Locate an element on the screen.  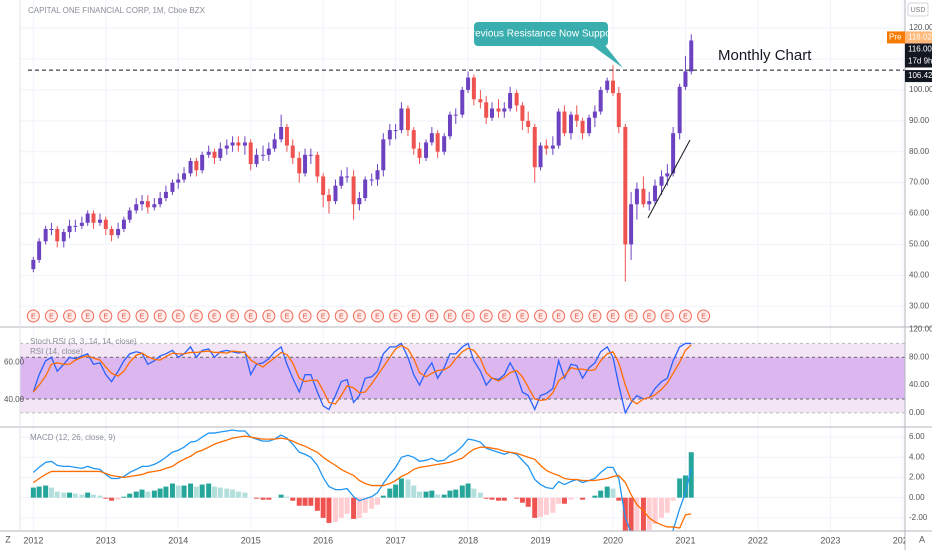
y-tick-label: 40.00 is located at coordinates (919, 274).